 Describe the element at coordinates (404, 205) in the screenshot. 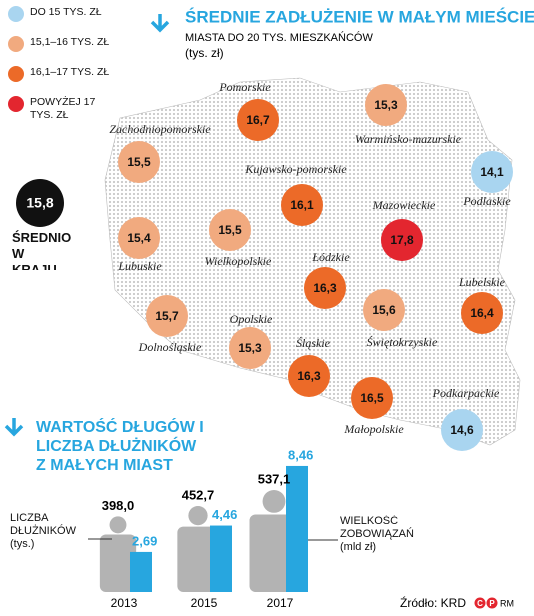

I see `region-label: Mazowieckie` at that location.